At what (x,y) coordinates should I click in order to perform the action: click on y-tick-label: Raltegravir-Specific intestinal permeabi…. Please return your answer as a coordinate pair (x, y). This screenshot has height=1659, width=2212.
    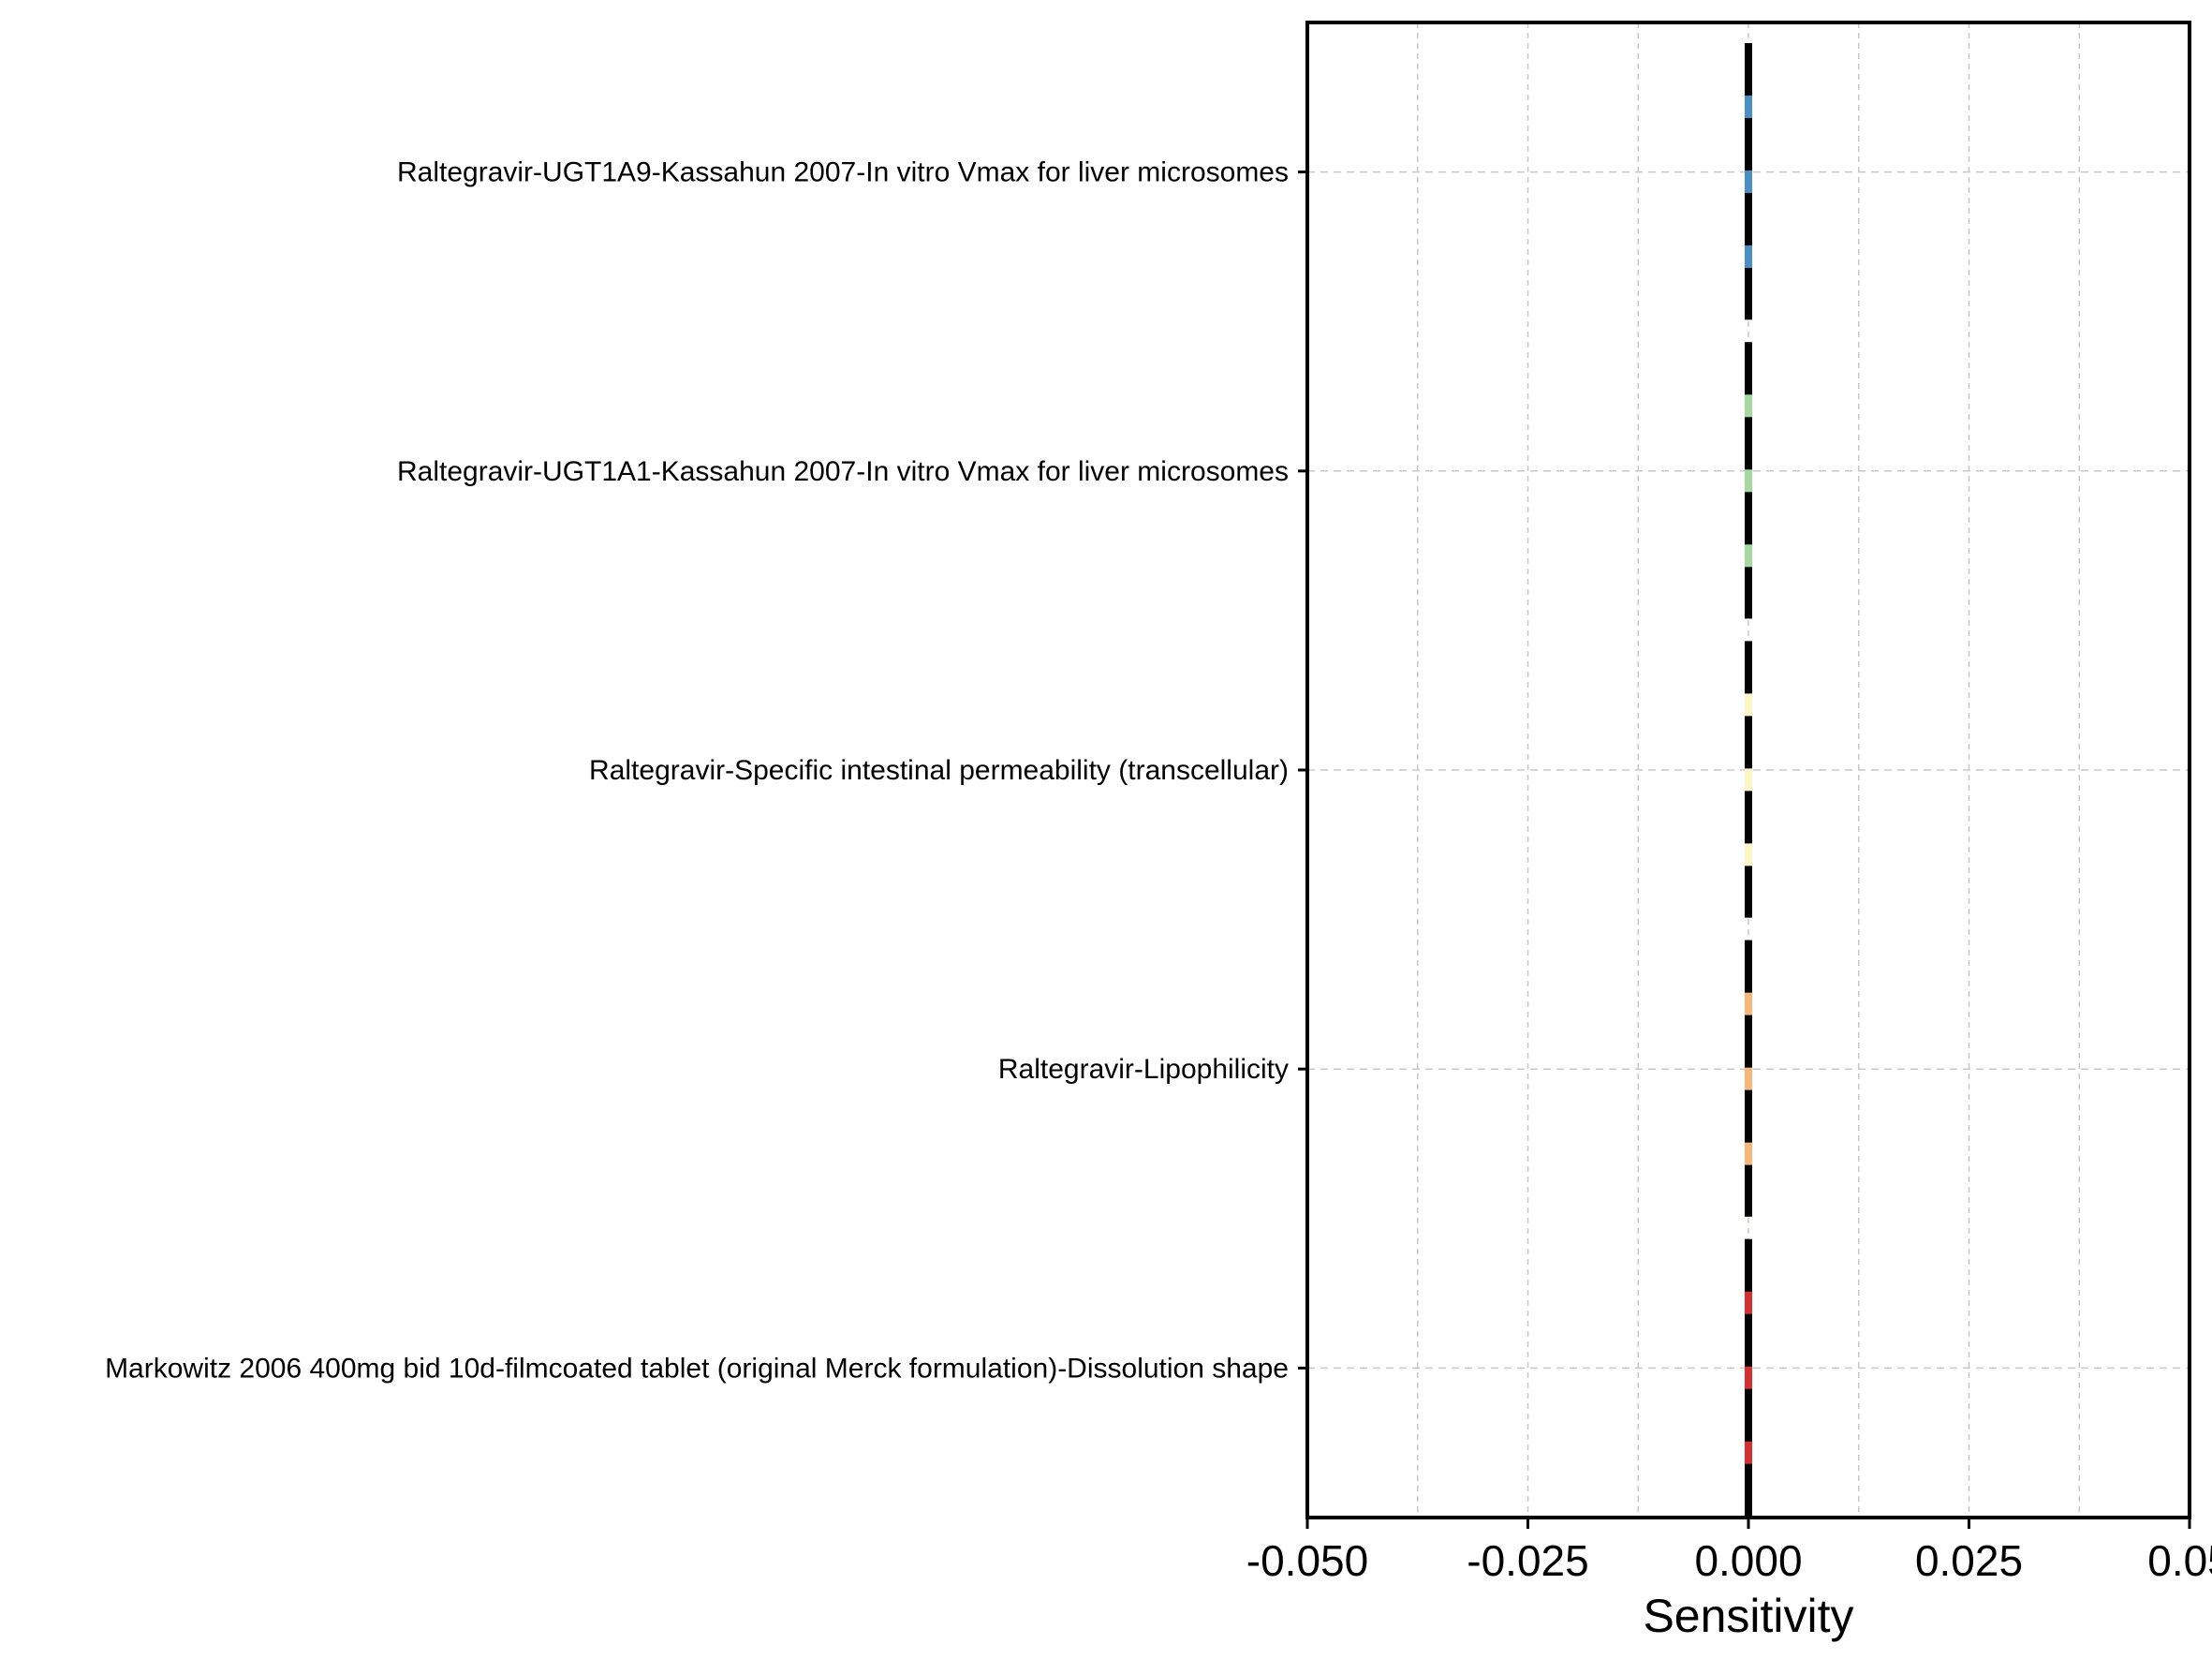
    Looking at the image, I should click on (939, 771).